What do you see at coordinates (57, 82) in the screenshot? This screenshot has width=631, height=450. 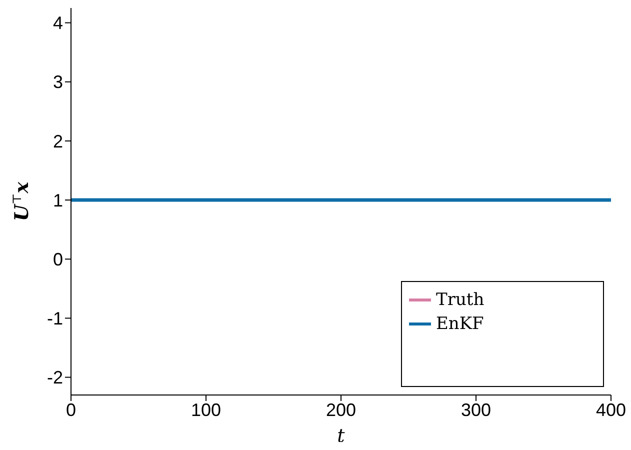 I see `y-tick-label: 3` at bounding box center [57, 82].